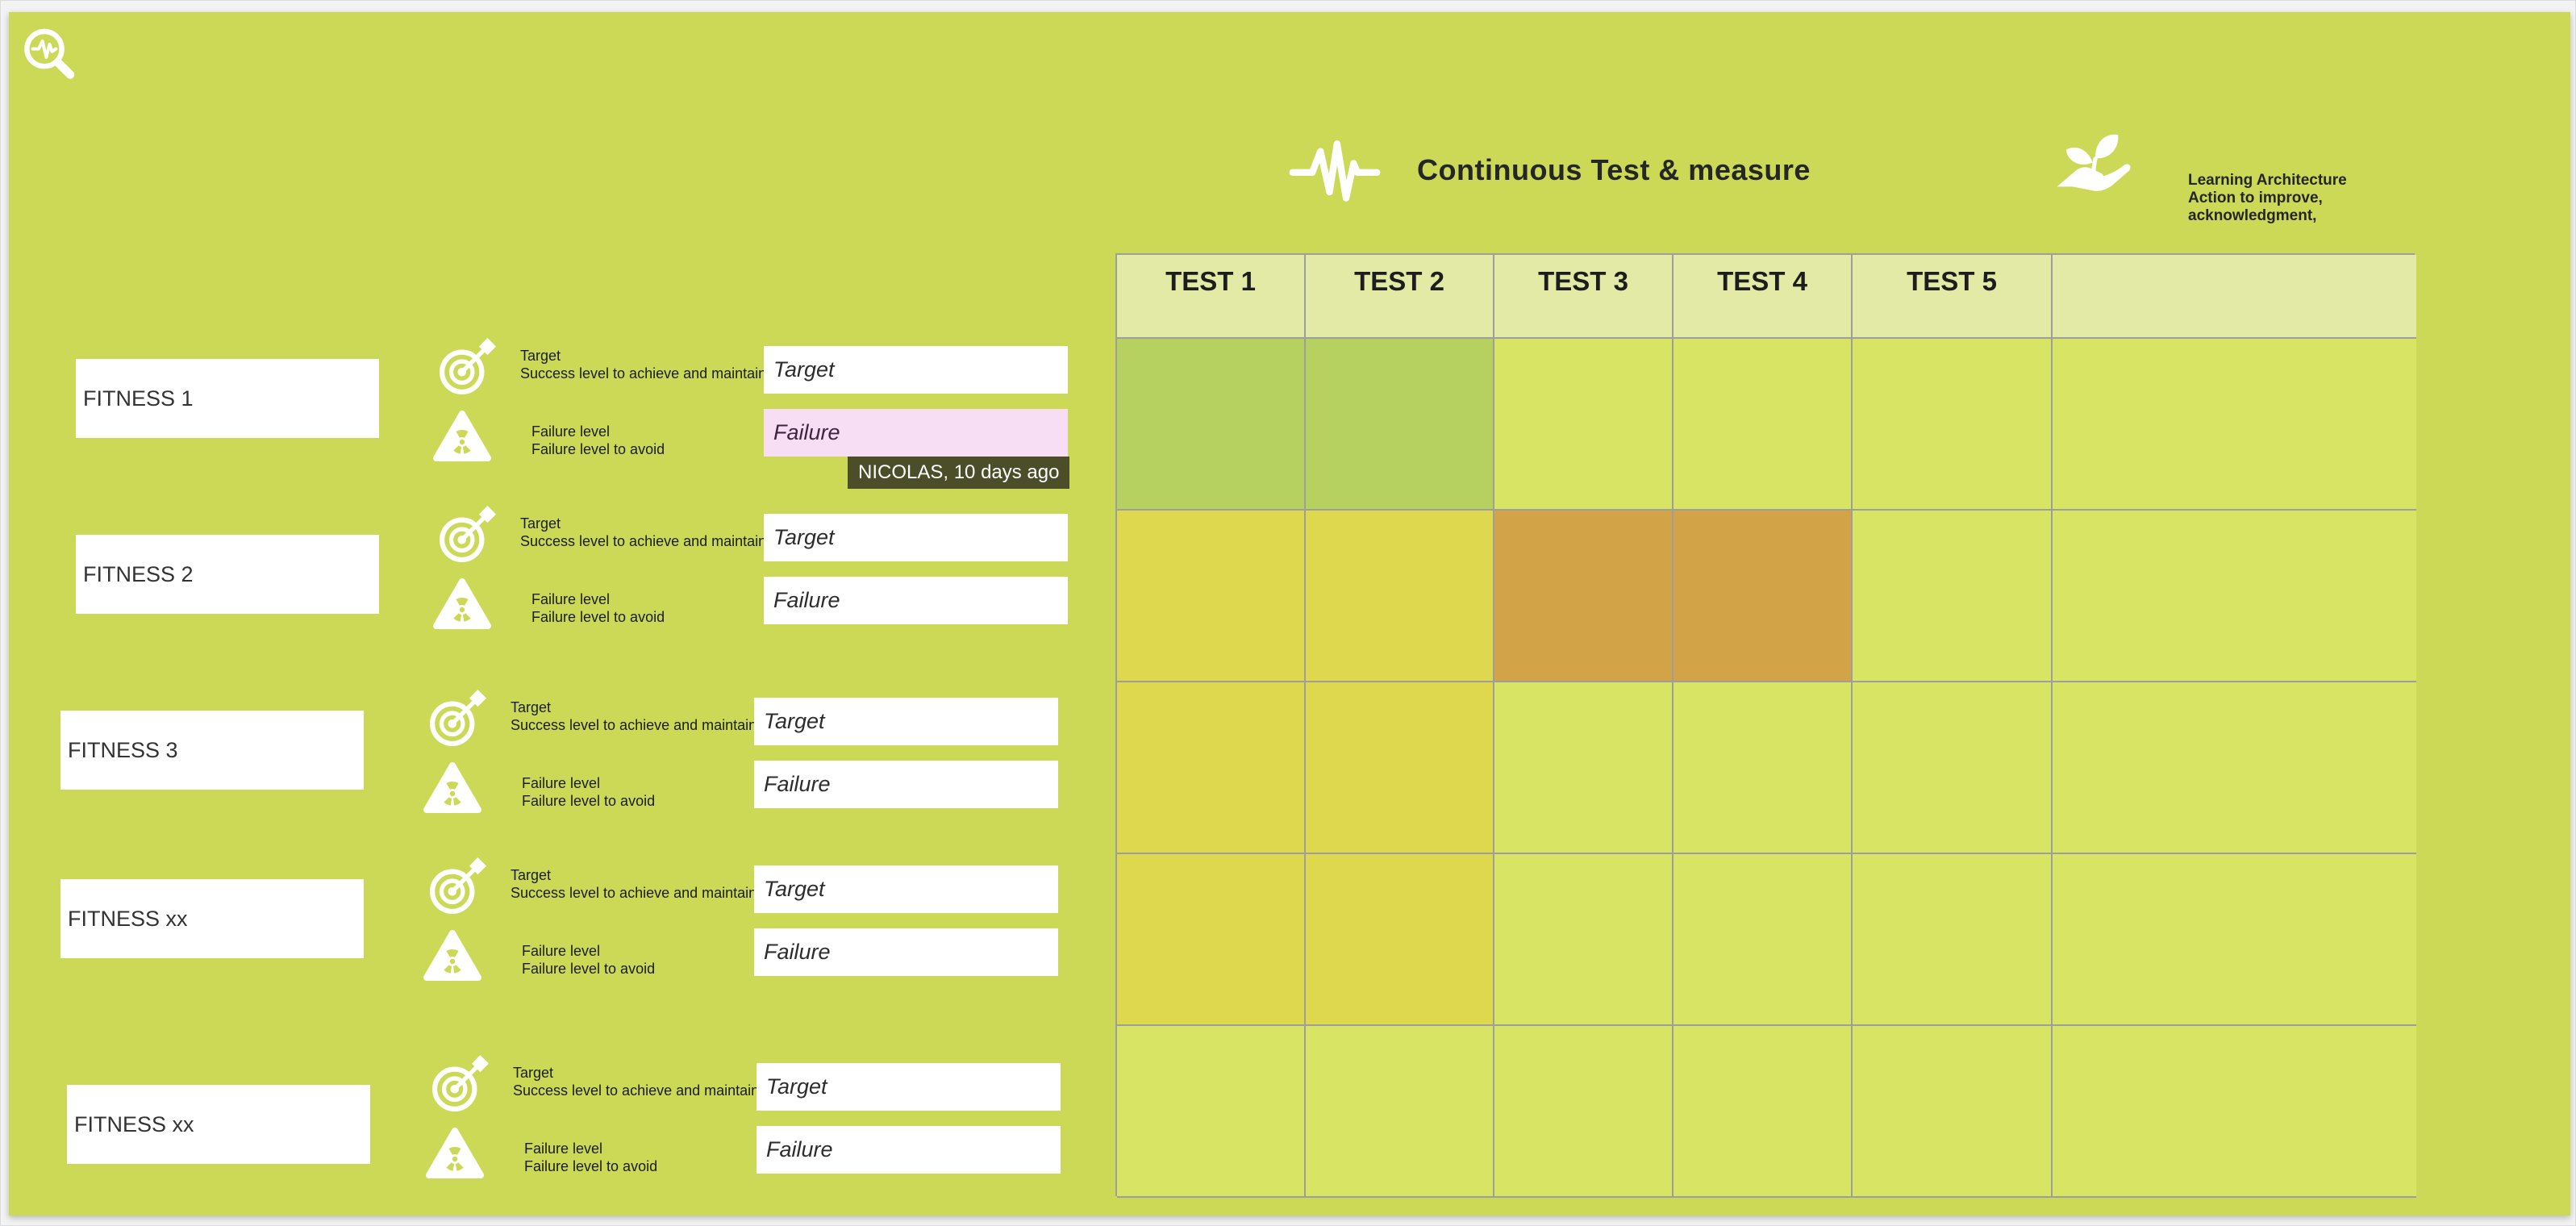 The width and height of the screenshot is (2576, 1226). Describe the element at coordinates (212, 750) in the screenshot. I see `fitness-label-card: FITNESS 3` at that location.